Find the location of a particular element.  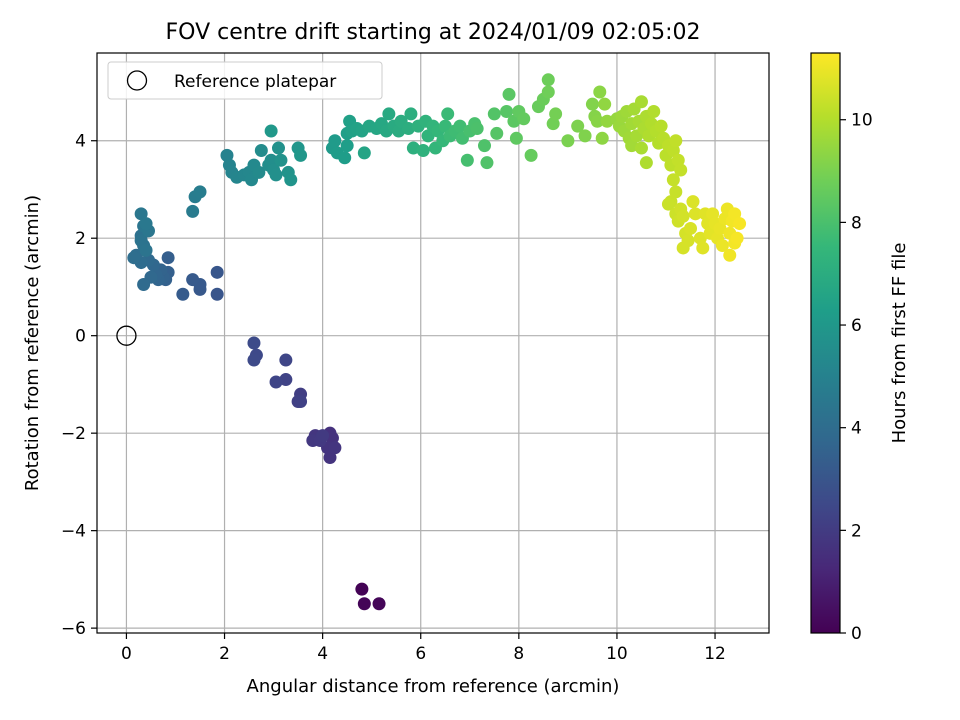

y-tick-label: 0 is located at coordinates (80, 337).